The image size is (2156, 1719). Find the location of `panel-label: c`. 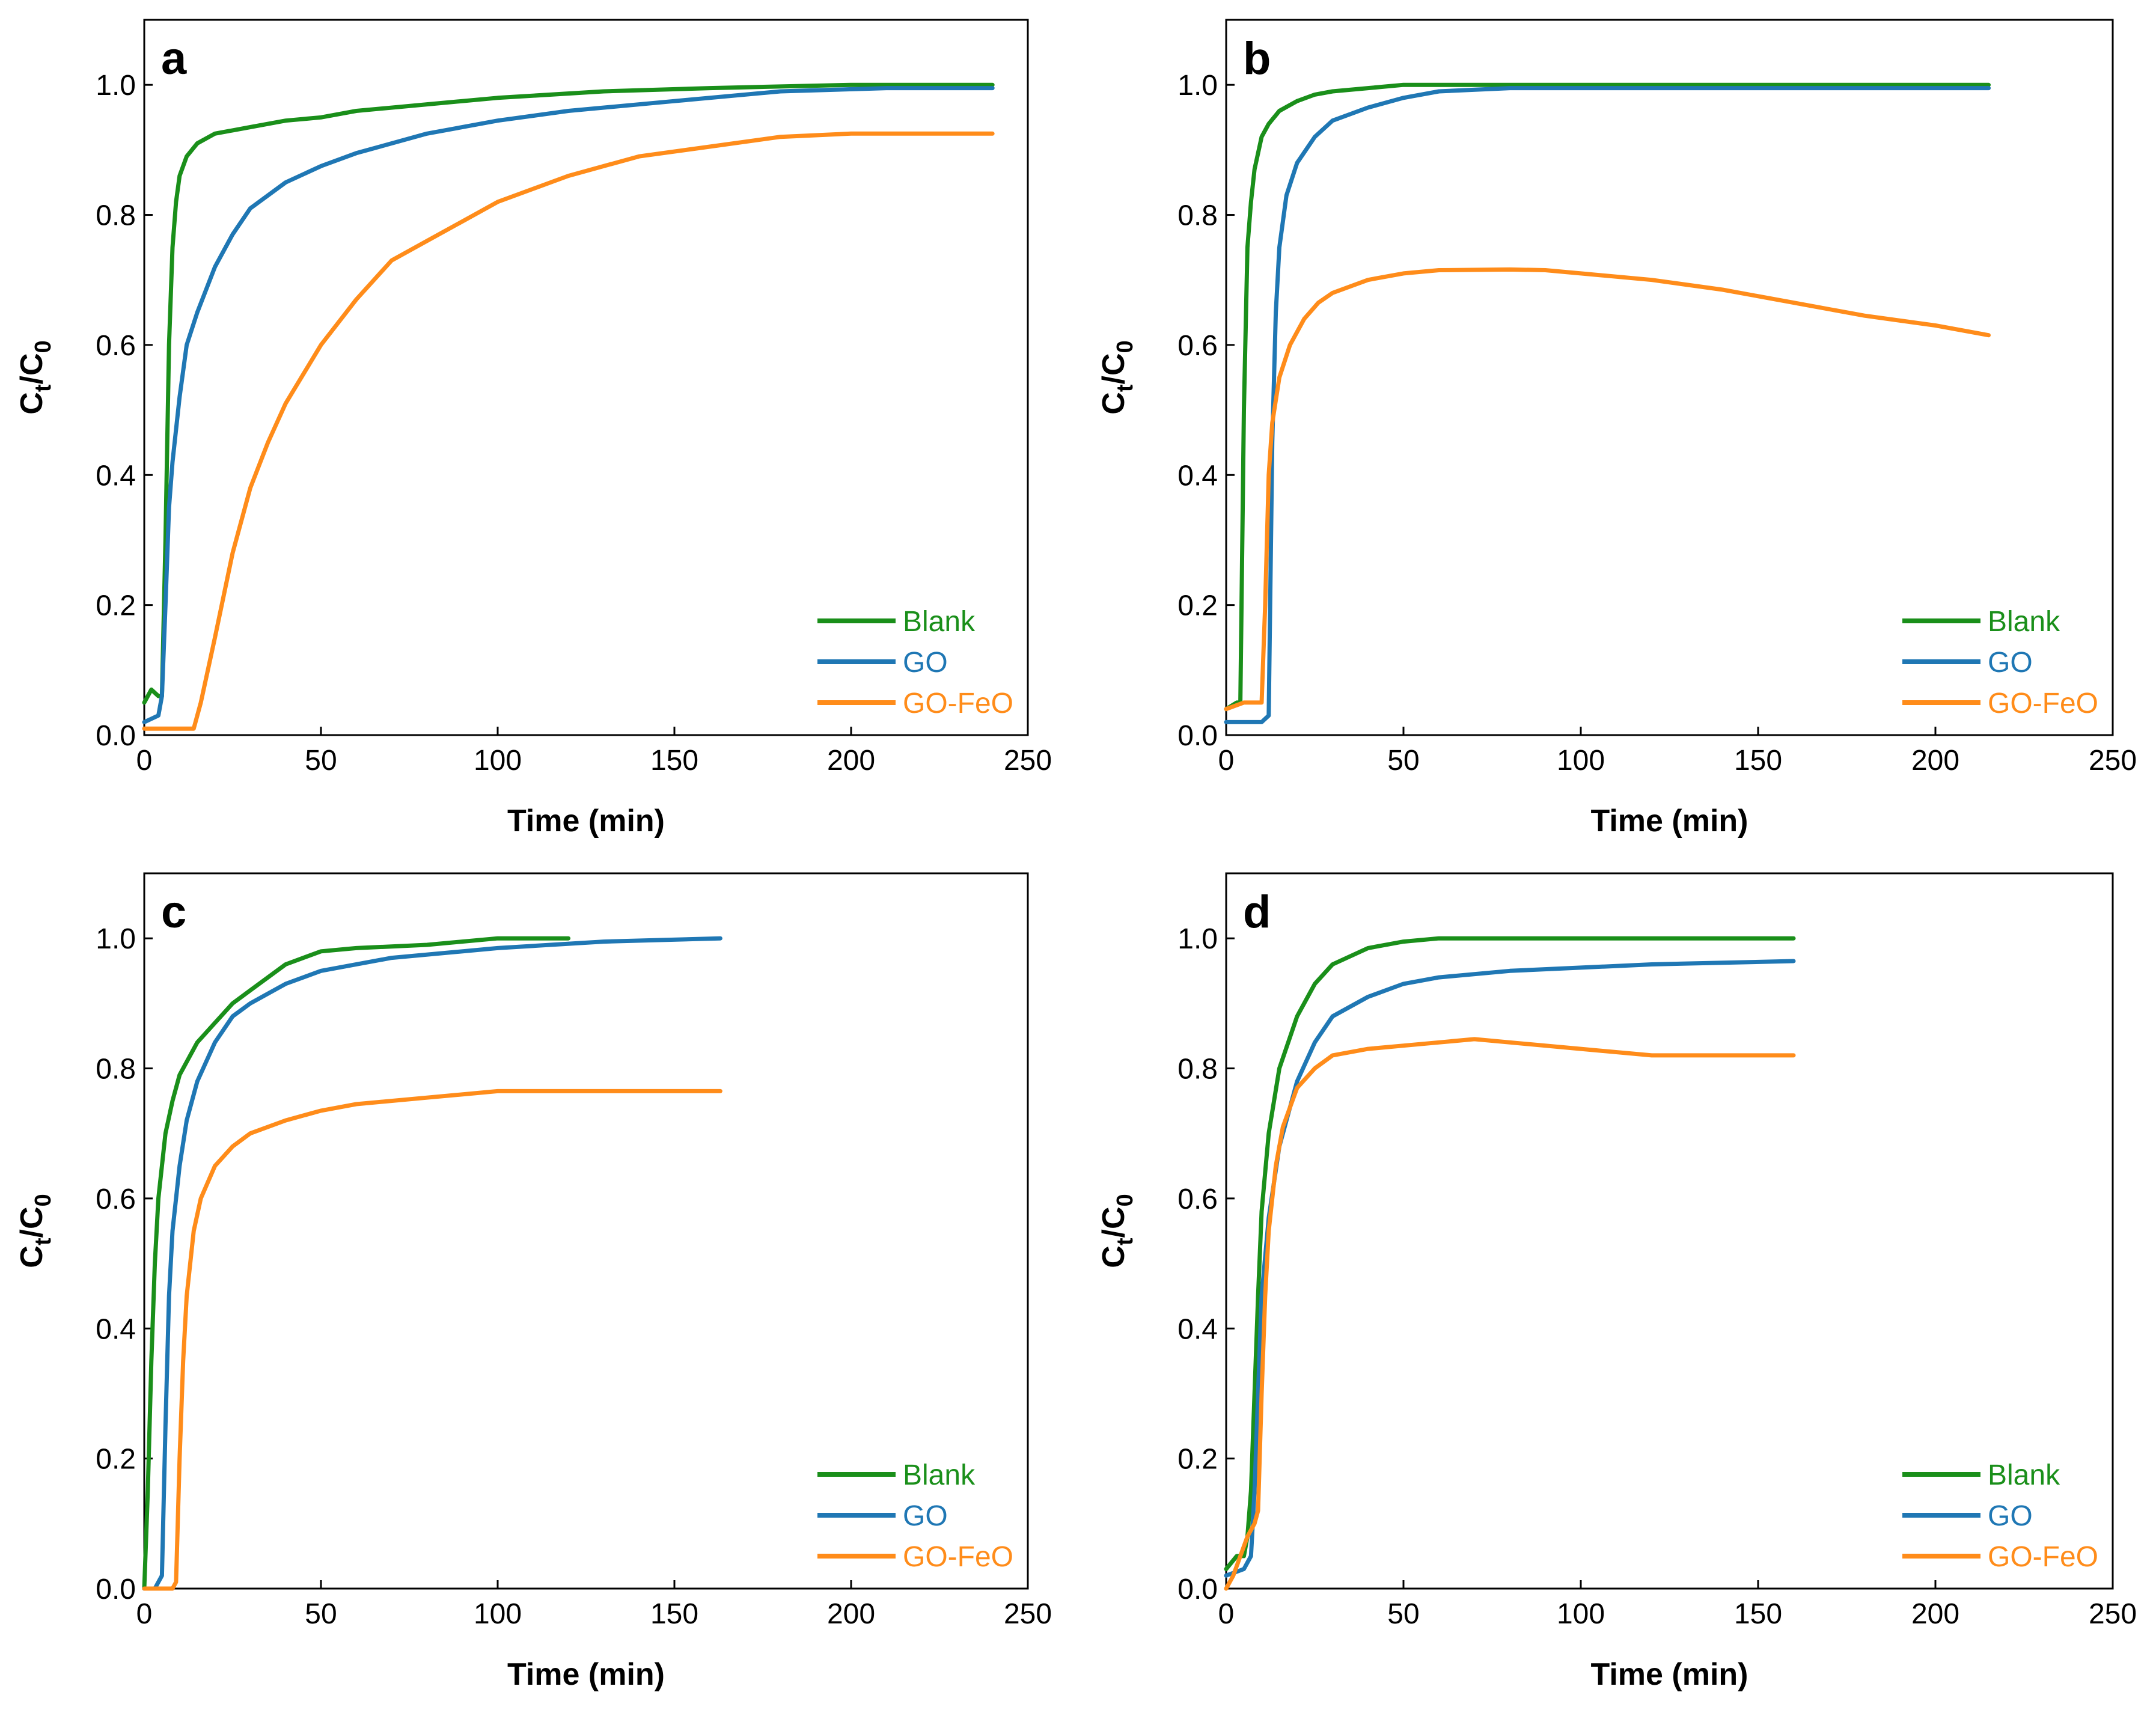

panel-label: c is located at coordinates (173, 913).